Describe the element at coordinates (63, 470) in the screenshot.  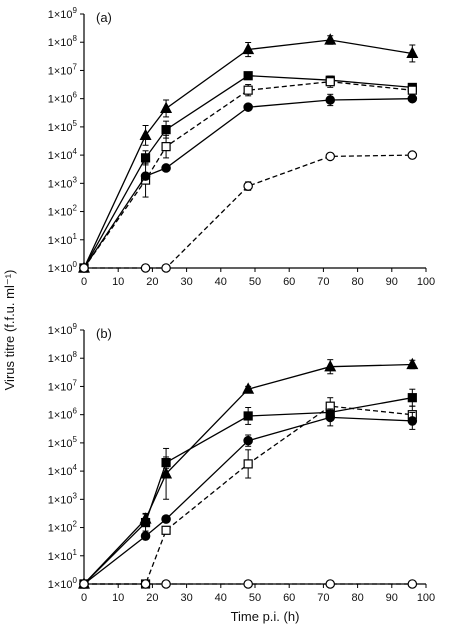
I see `panel-b-y-tick-label: 1×10⁴` at that location.